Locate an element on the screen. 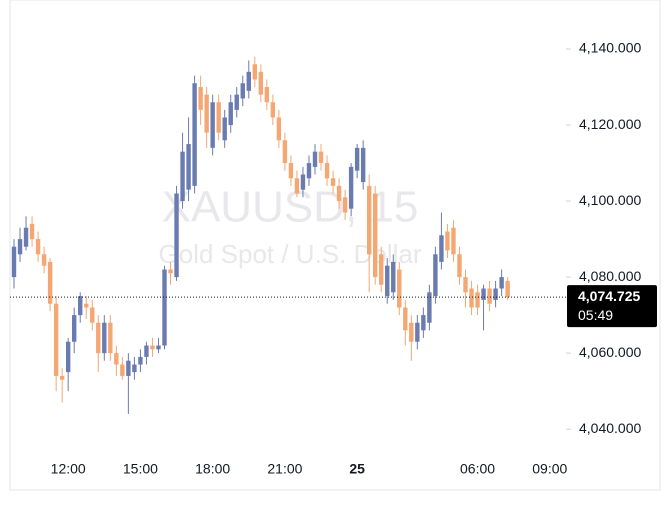 The height and width of the screenshot is (506, 670). x-tick-label: 18:00 is located at coordinates (212, 469).